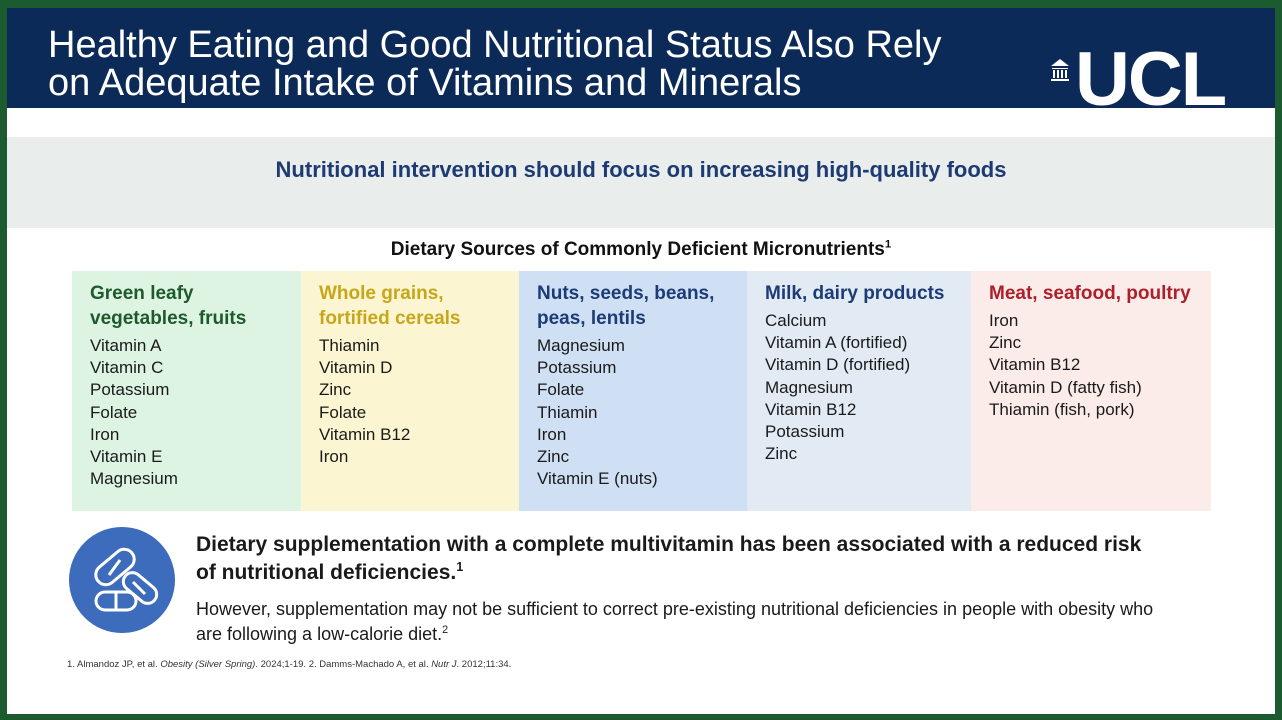 This screenshot has height=720, width=1282. Describe the element at coordinates (126, 345) in the screenshot. I see `nutrient: Vitamin A` at that location.